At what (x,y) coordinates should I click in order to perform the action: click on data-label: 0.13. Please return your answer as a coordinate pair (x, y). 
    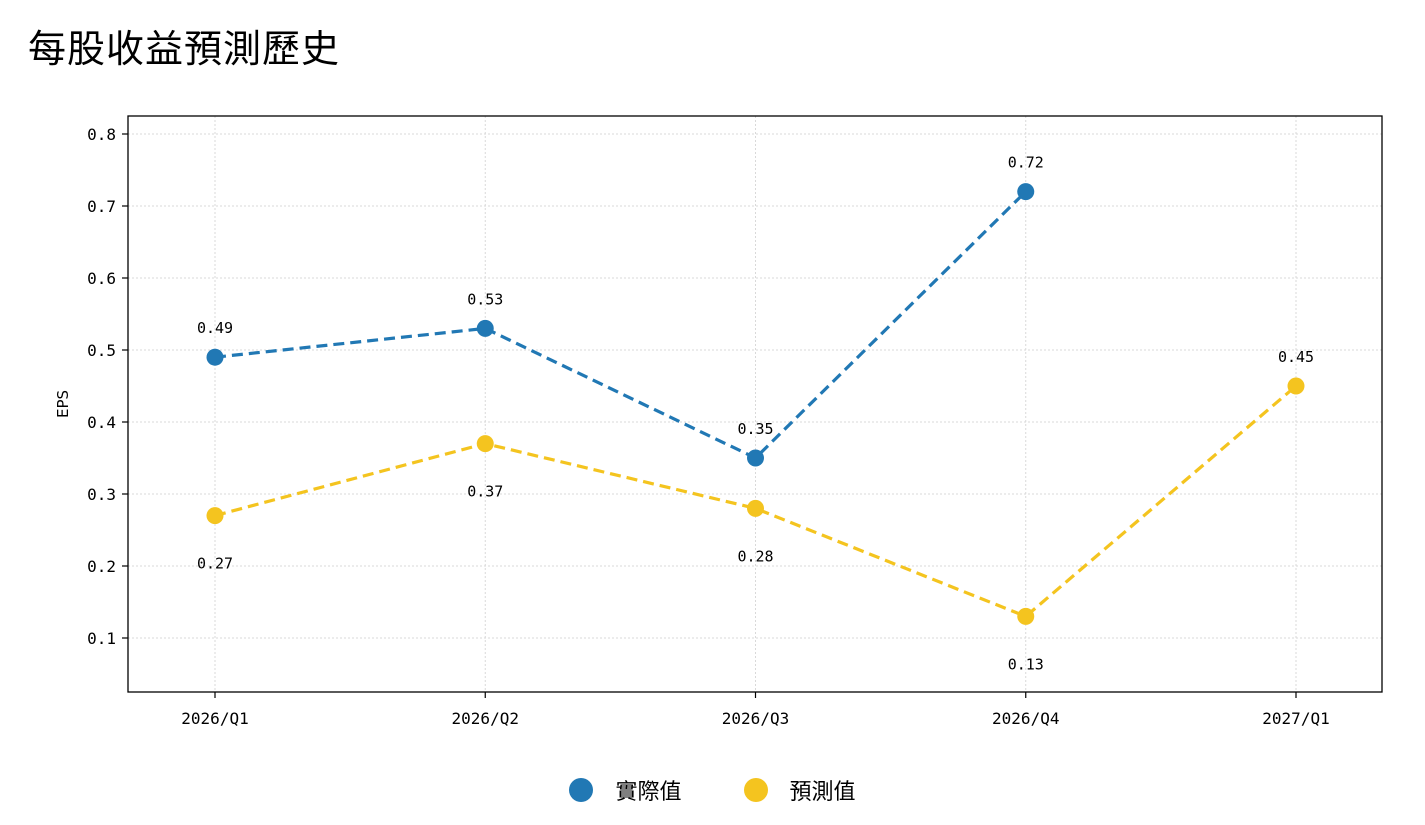
    Looking at the image, I should click on (1026, 664).